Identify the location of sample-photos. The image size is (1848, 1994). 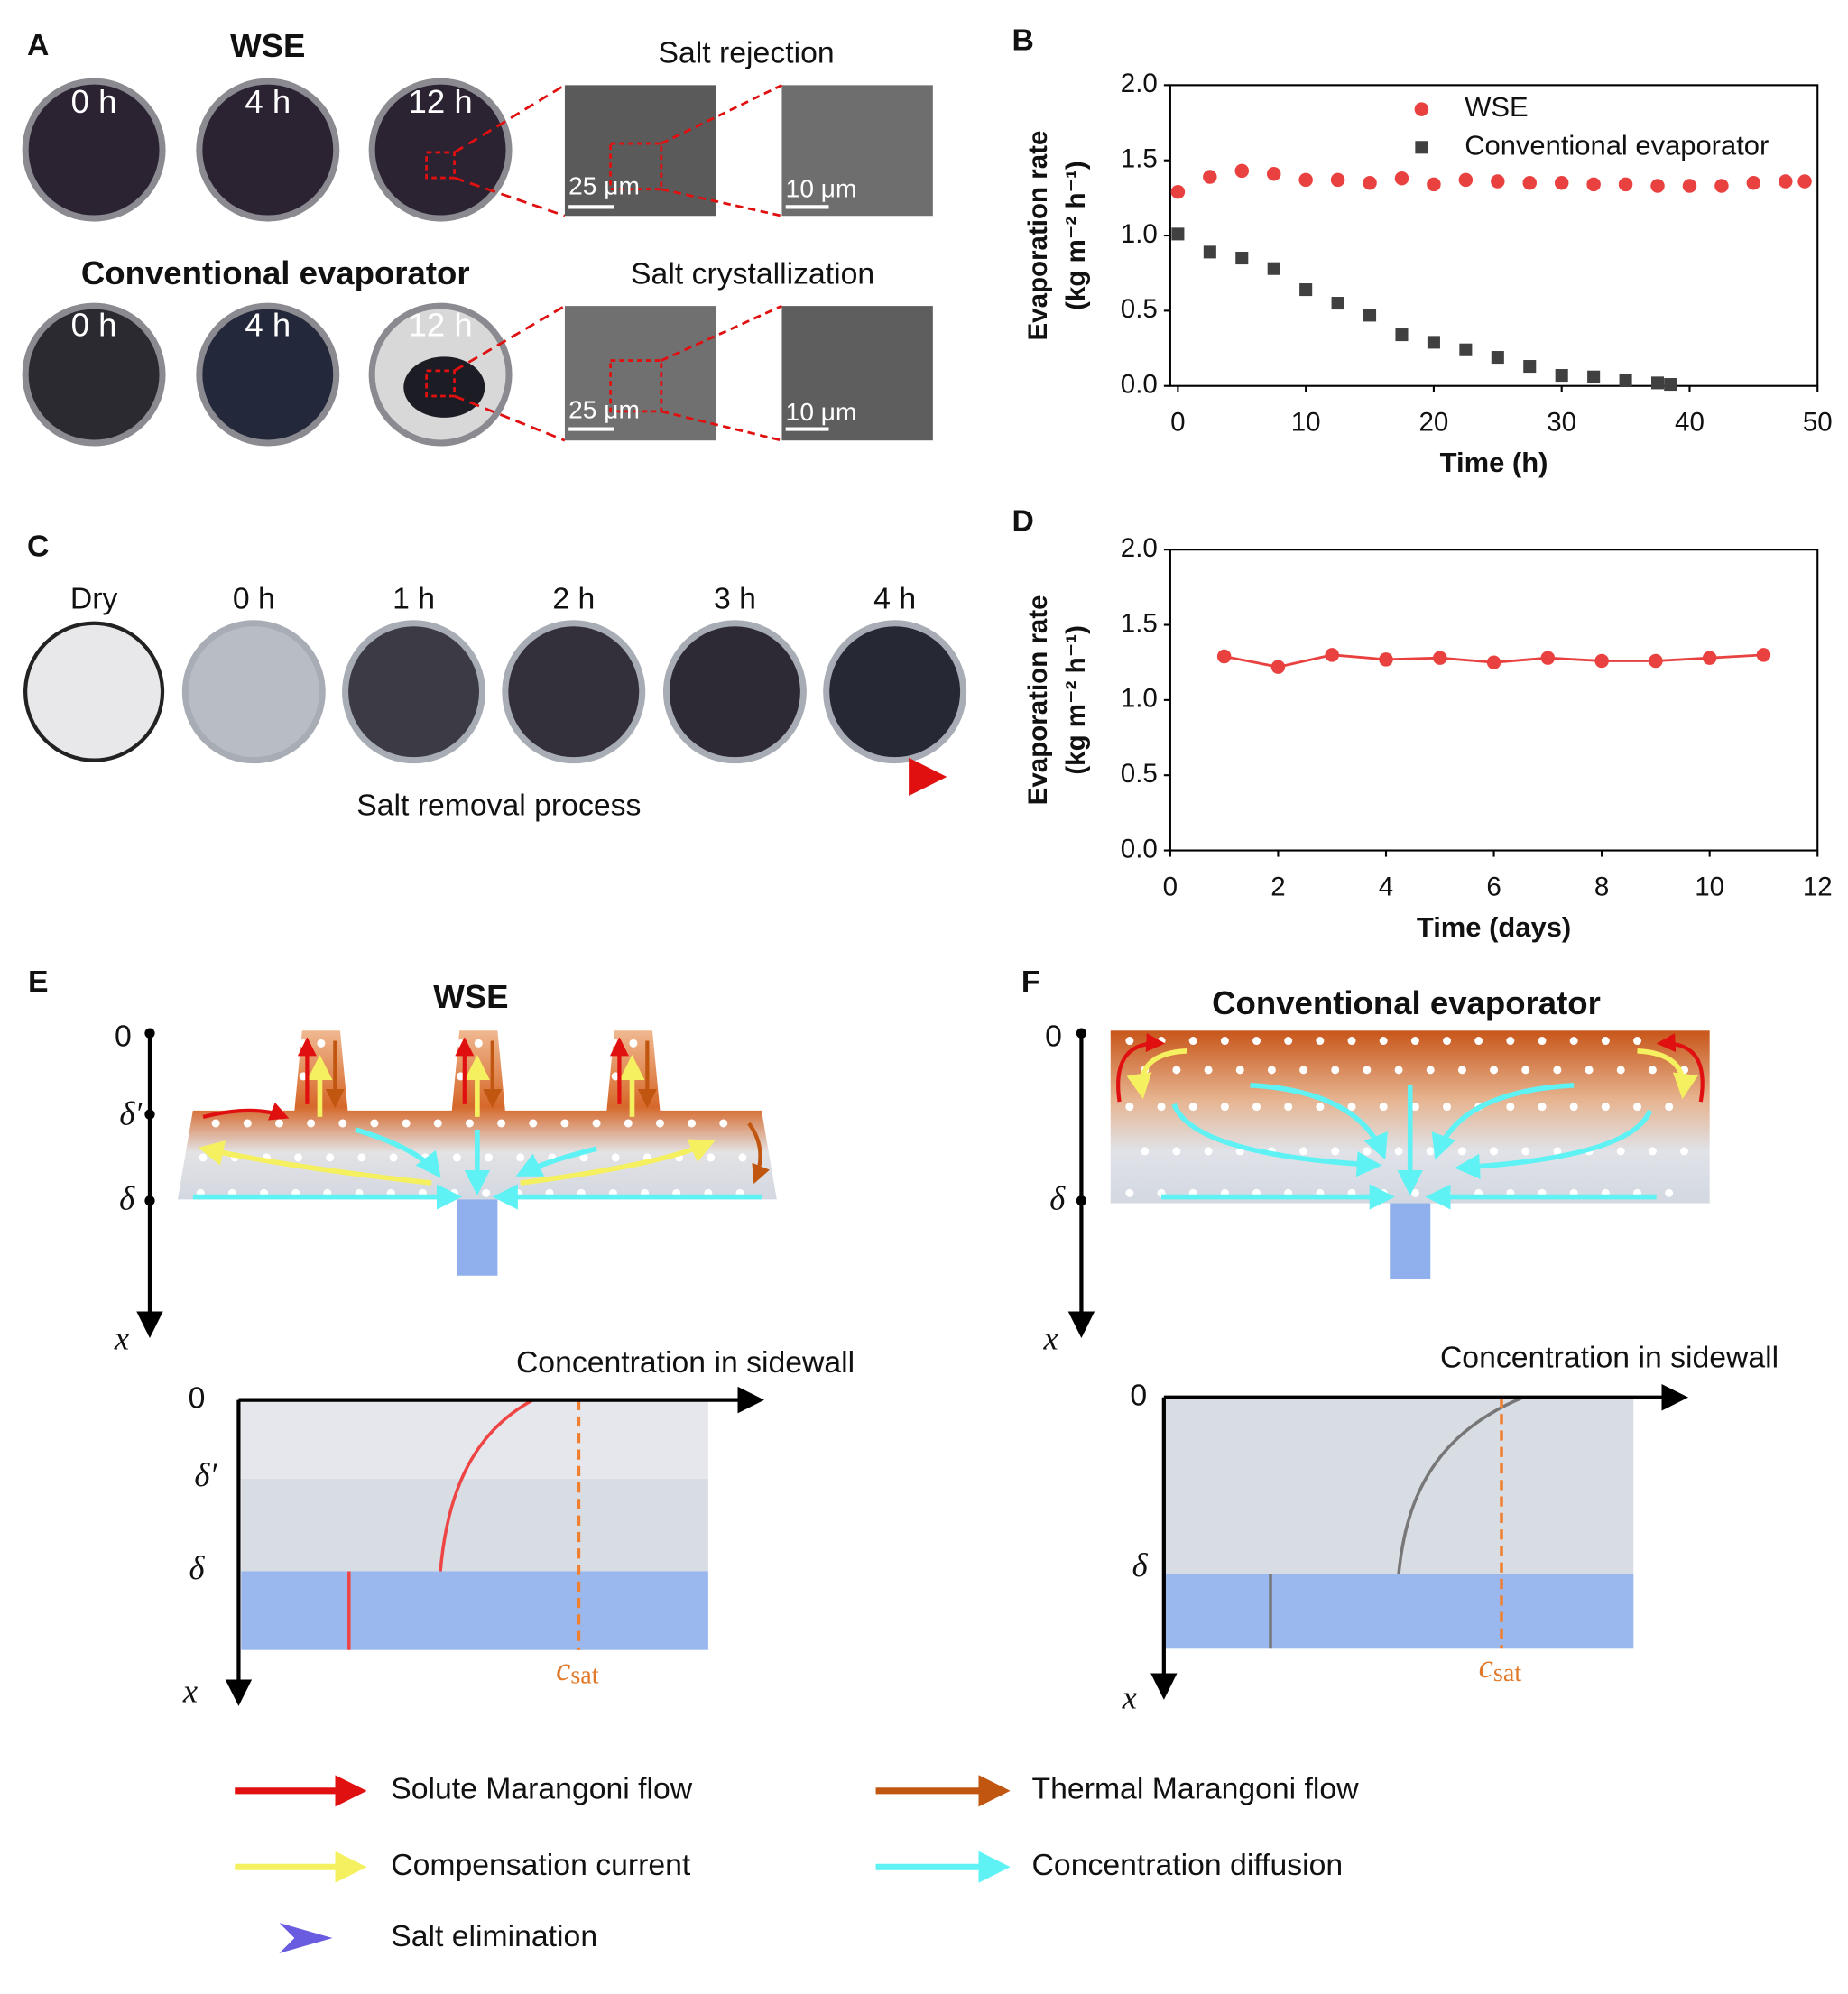
(477, 262).